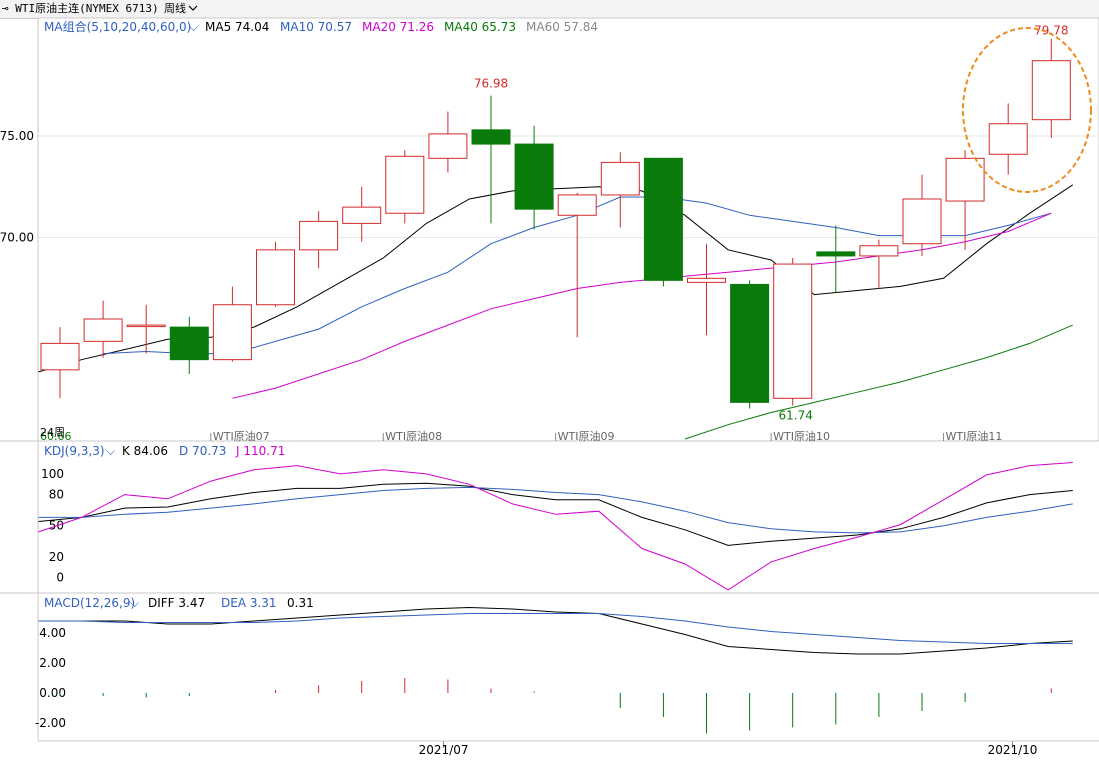 This screenshot has width=1099, height=760. What do you see at coordinates (60, 577) in the screenshot?
I see `kdj-tick-label: 0` at bounding box center [60, 577].